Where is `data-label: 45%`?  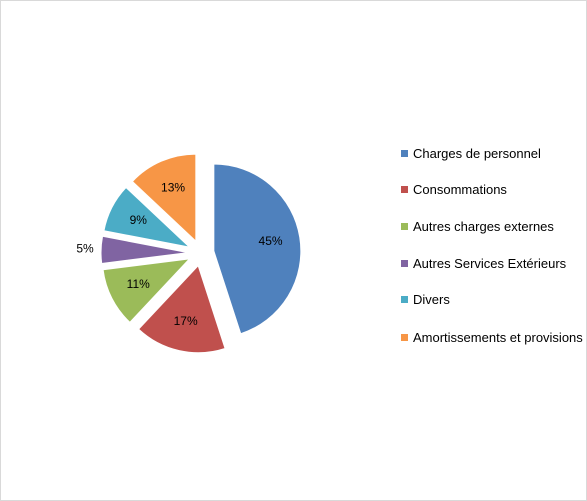
data-label: 45% is located at coordinates (271, 241).